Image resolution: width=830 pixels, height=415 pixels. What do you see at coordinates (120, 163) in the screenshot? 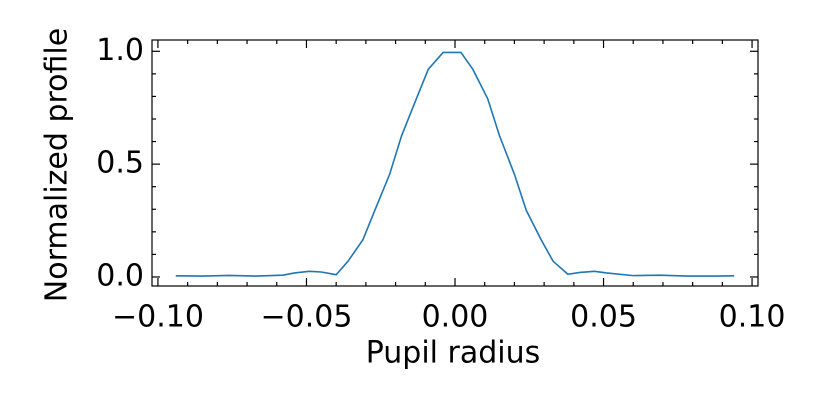
I see `y-tick-label: 0.5` at bounding box center [120, 163].